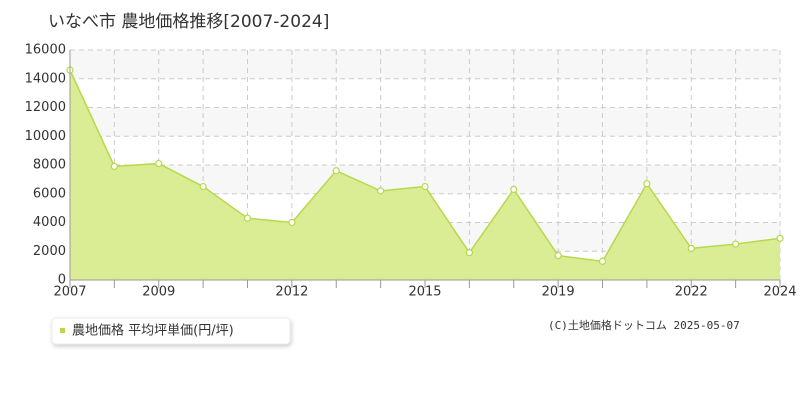 The image size is (800, 400). I want to click on y-tick-label: 12000, so click(45, 107).